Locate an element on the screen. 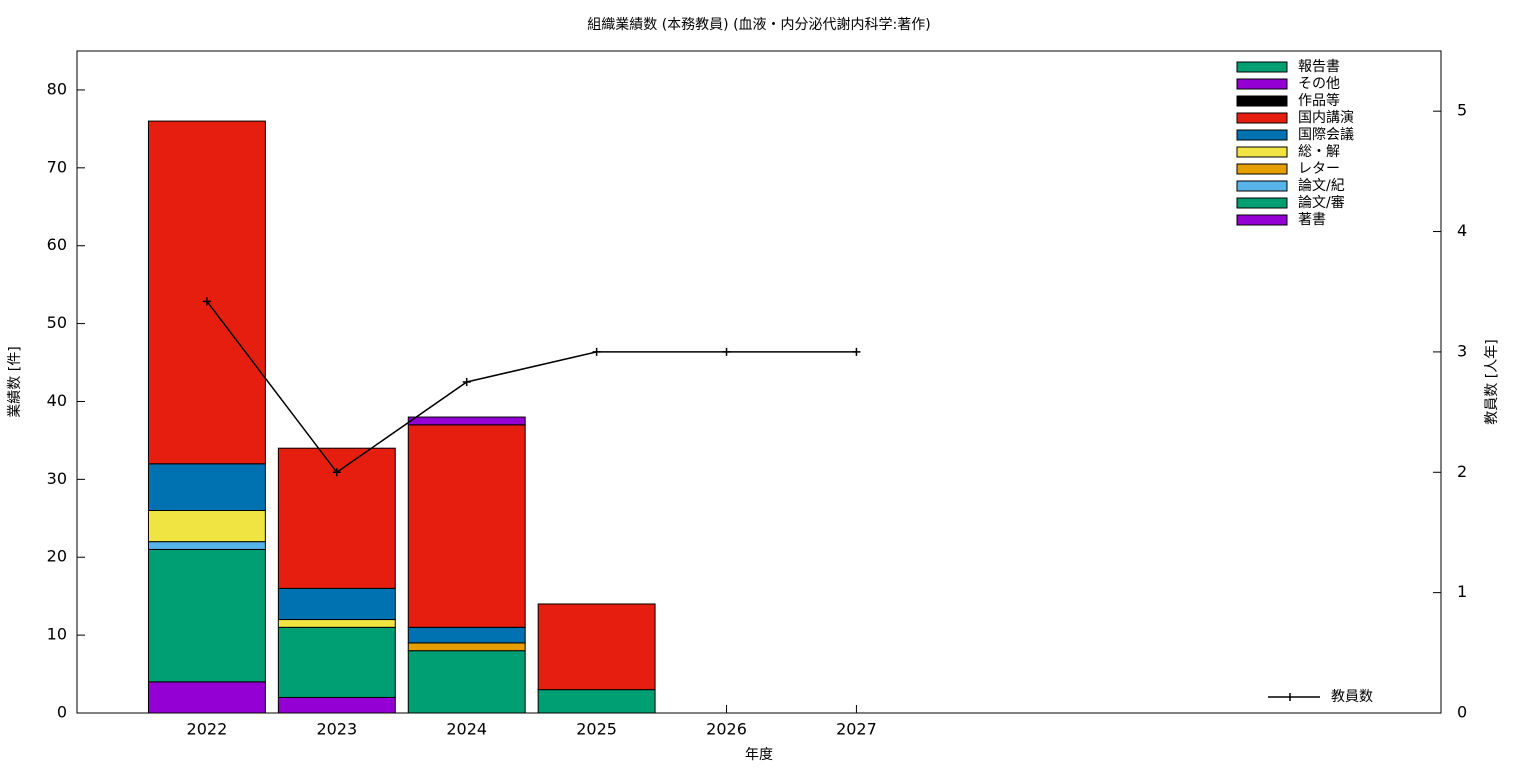  legend-label: レター is located at coordinates (1319, 169).